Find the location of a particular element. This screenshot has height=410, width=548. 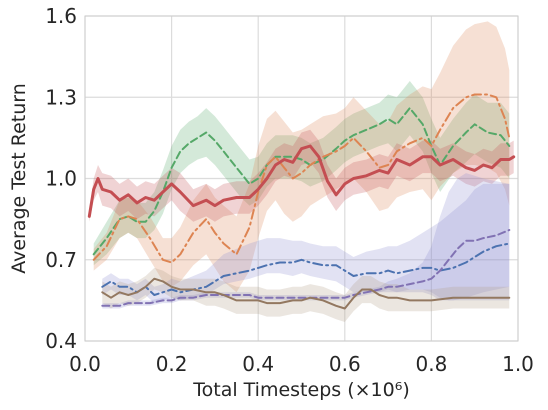

y-tick-label: 0.4 is located at coordinates (61, 341).